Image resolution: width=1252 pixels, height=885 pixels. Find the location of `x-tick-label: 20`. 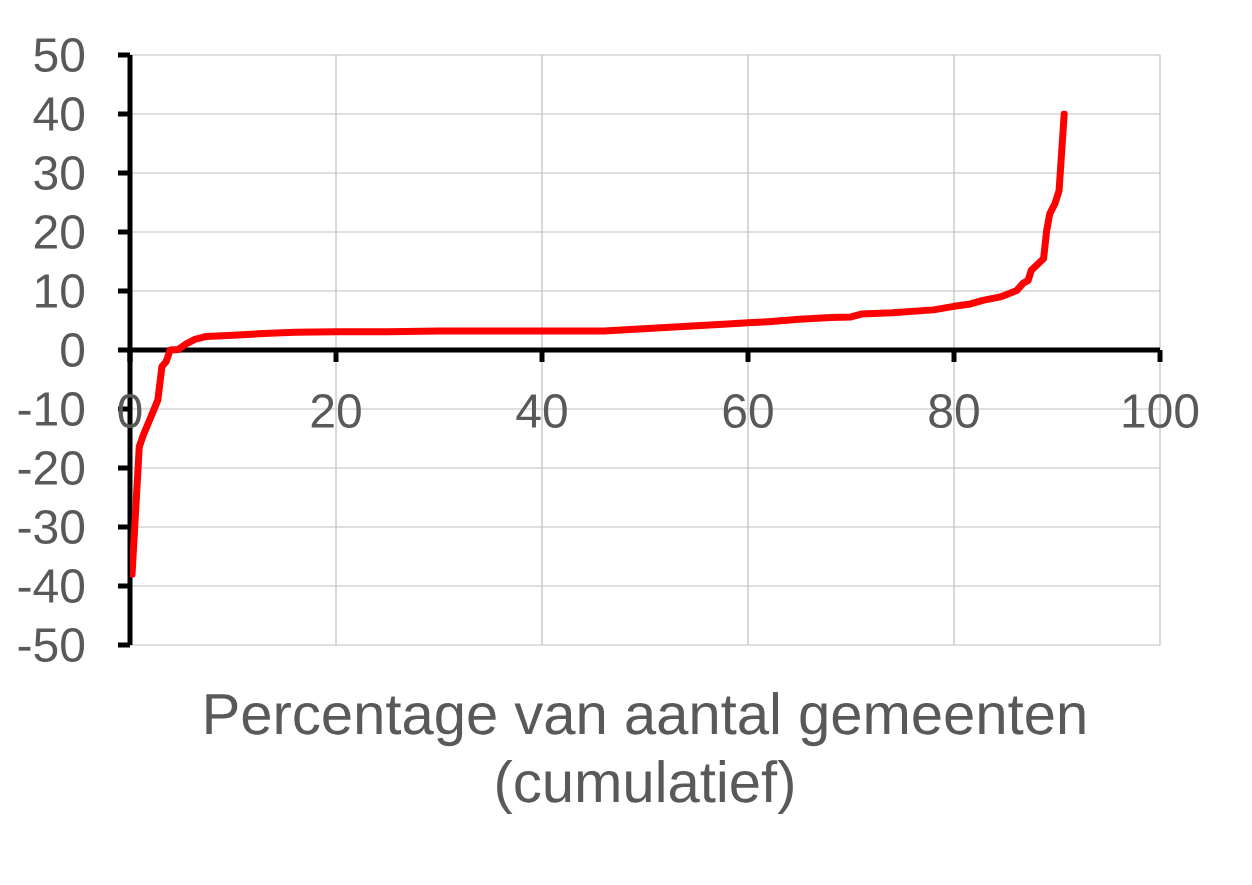

x-tick-label: 20 is located at coordinates (336, 411).